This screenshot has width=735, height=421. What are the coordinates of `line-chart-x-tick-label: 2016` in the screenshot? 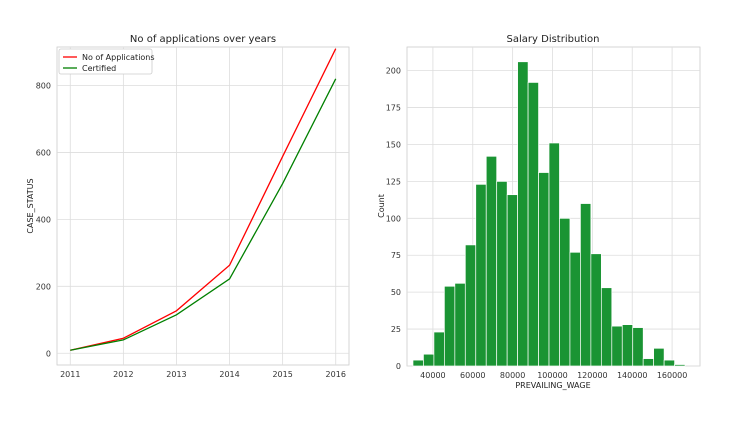 It's located at (336, 374).